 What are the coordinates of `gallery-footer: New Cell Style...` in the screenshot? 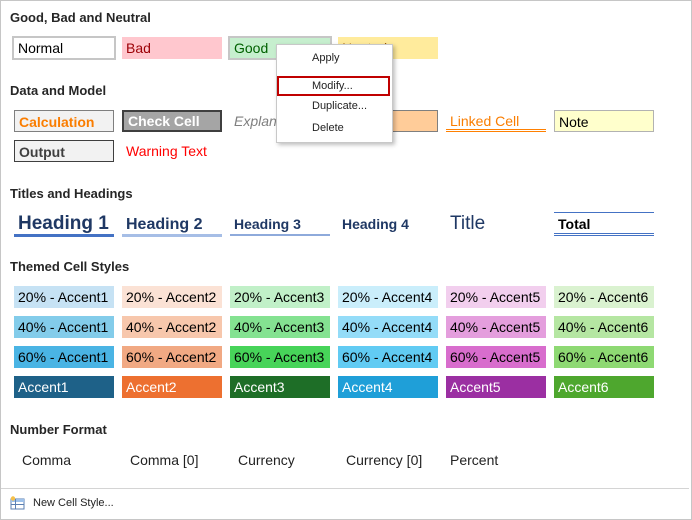 It's located at (345, 503).